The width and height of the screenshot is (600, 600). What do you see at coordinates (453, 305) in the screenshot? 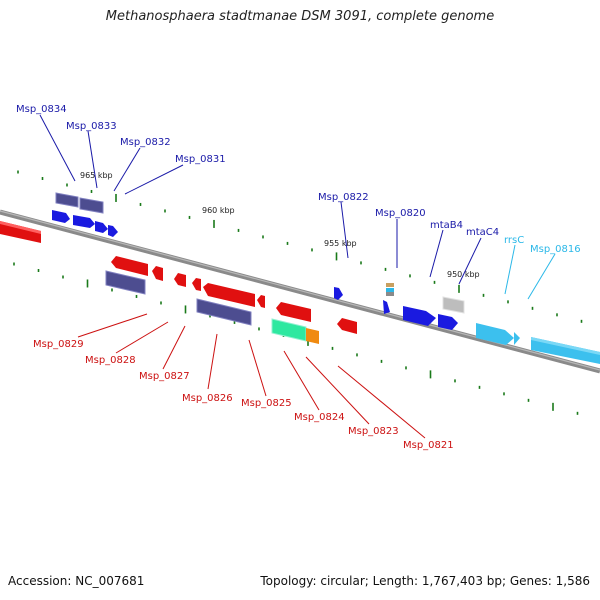
I see `gene-mtac4-box` at bounding box center [453, 305].